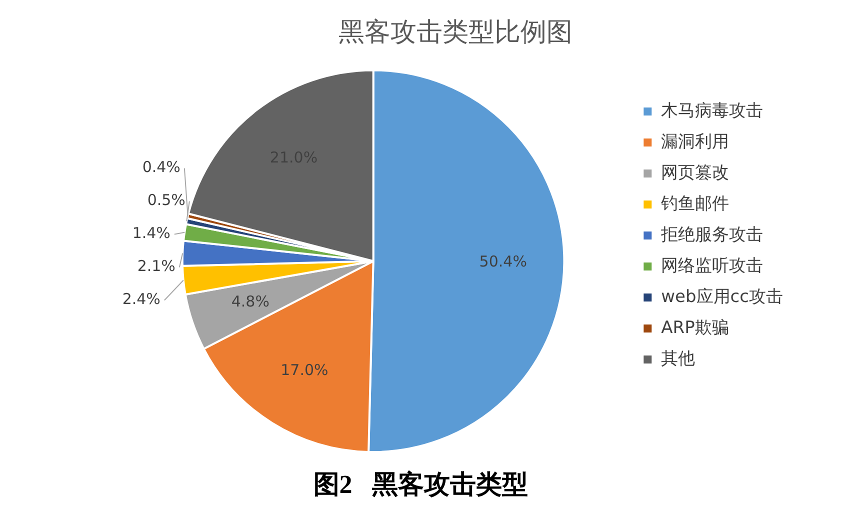 This screenshot has width=841, height=516. Describe the element at coordinates (166, 200) in the screenshot. I see `data-label: 0.5%` at that location.